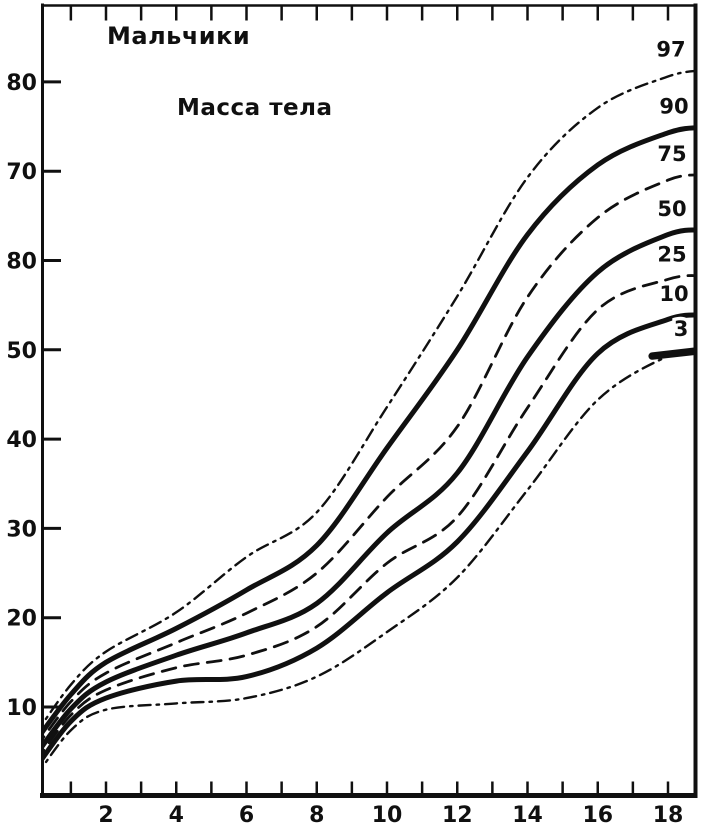 This screenshot has height=834, width=706. Describe the element at coordinates (316, 815) in the screenshot. I see `x-tick-label-8: 8` at that location.